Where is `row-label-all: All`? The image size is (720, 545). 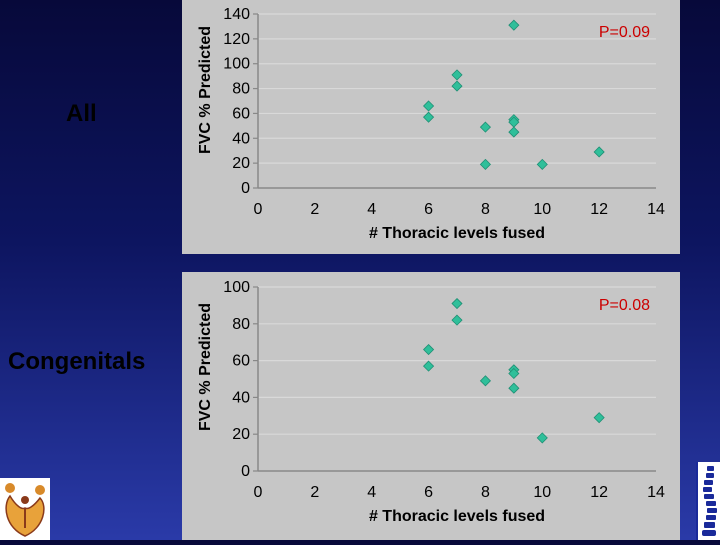
row-label-all: All is located at coordinates (81, 113).